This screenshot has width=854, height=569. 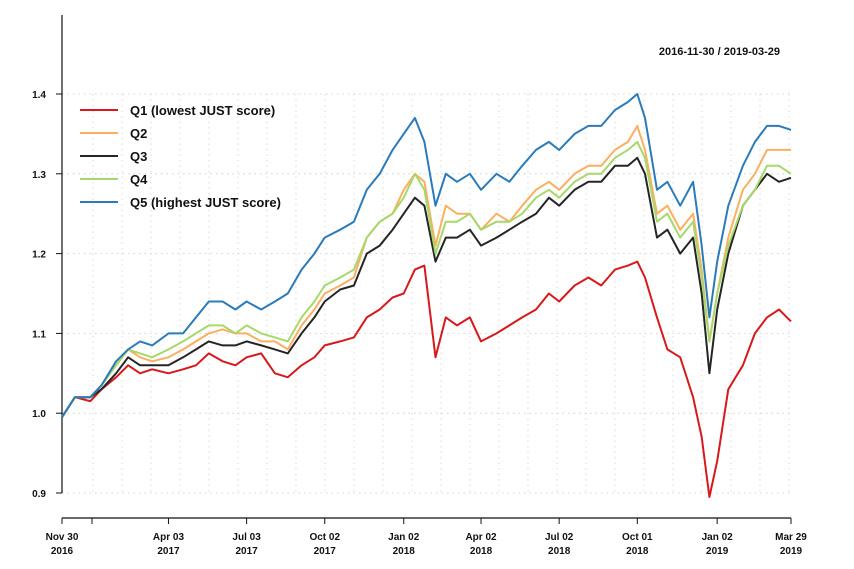 I want to click on y-tick-label: 1.3, so click(x=39, y=175).